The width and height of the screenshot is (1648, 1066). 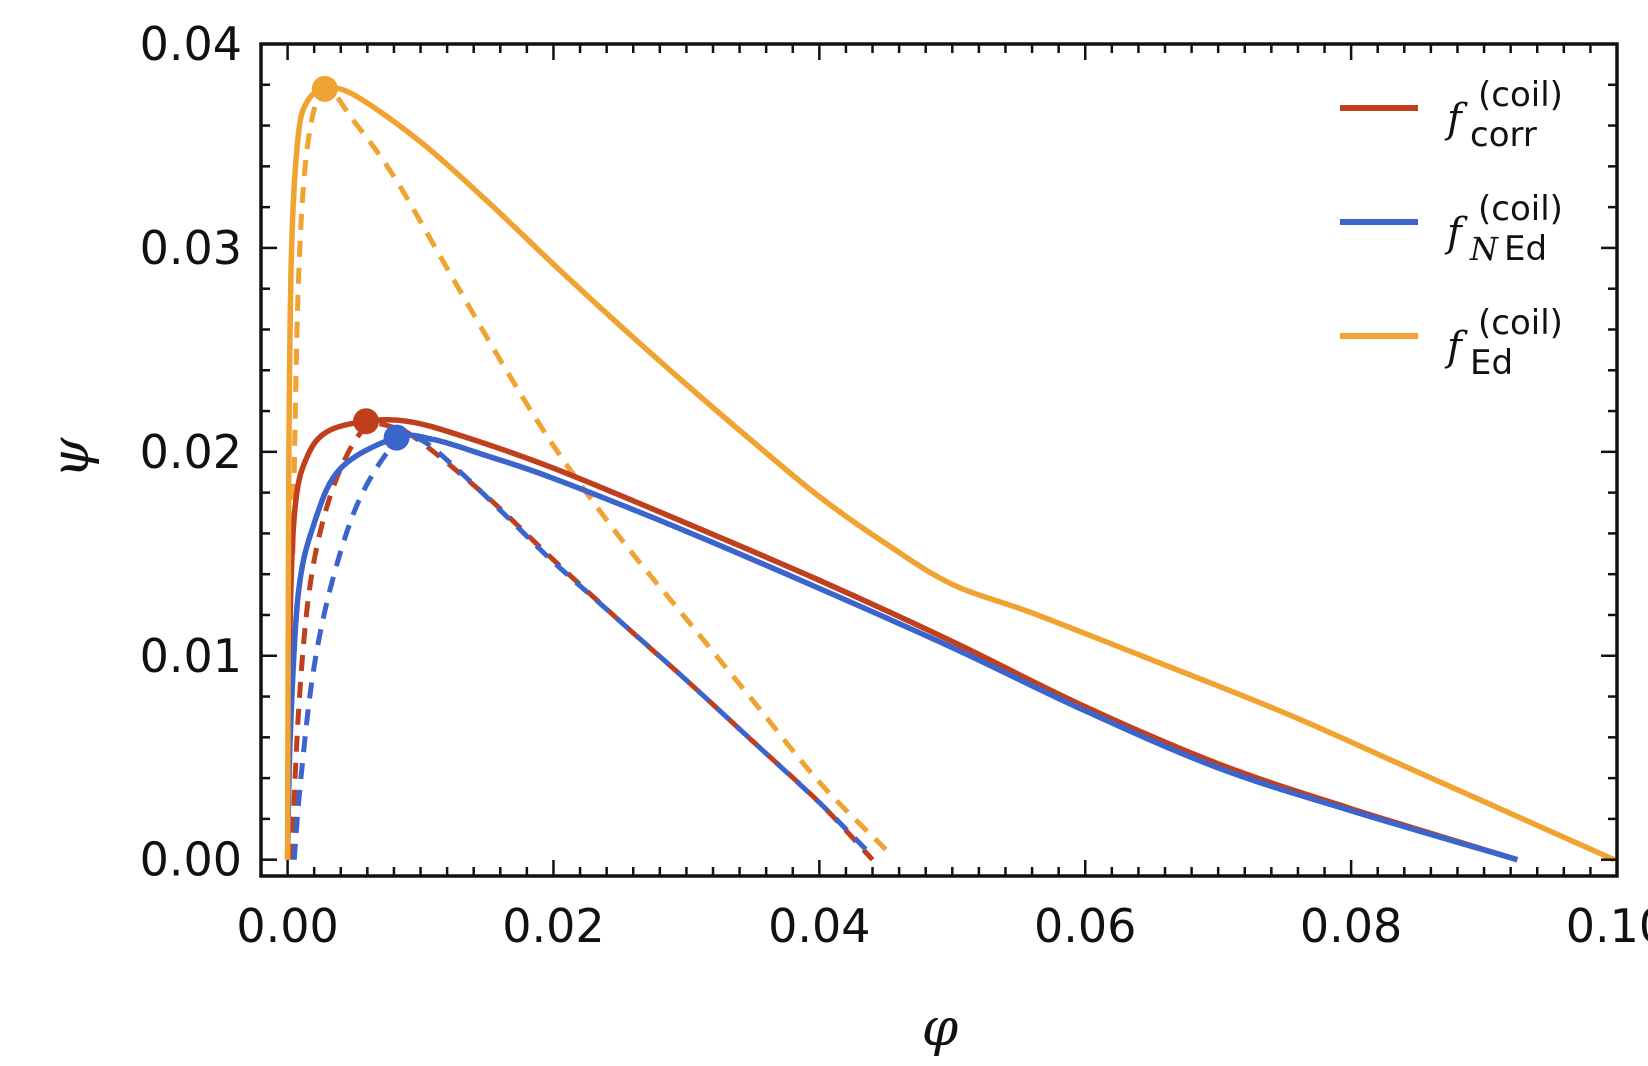 I want to click on series-n-ed-peak-point, so click(x=396, y=437).